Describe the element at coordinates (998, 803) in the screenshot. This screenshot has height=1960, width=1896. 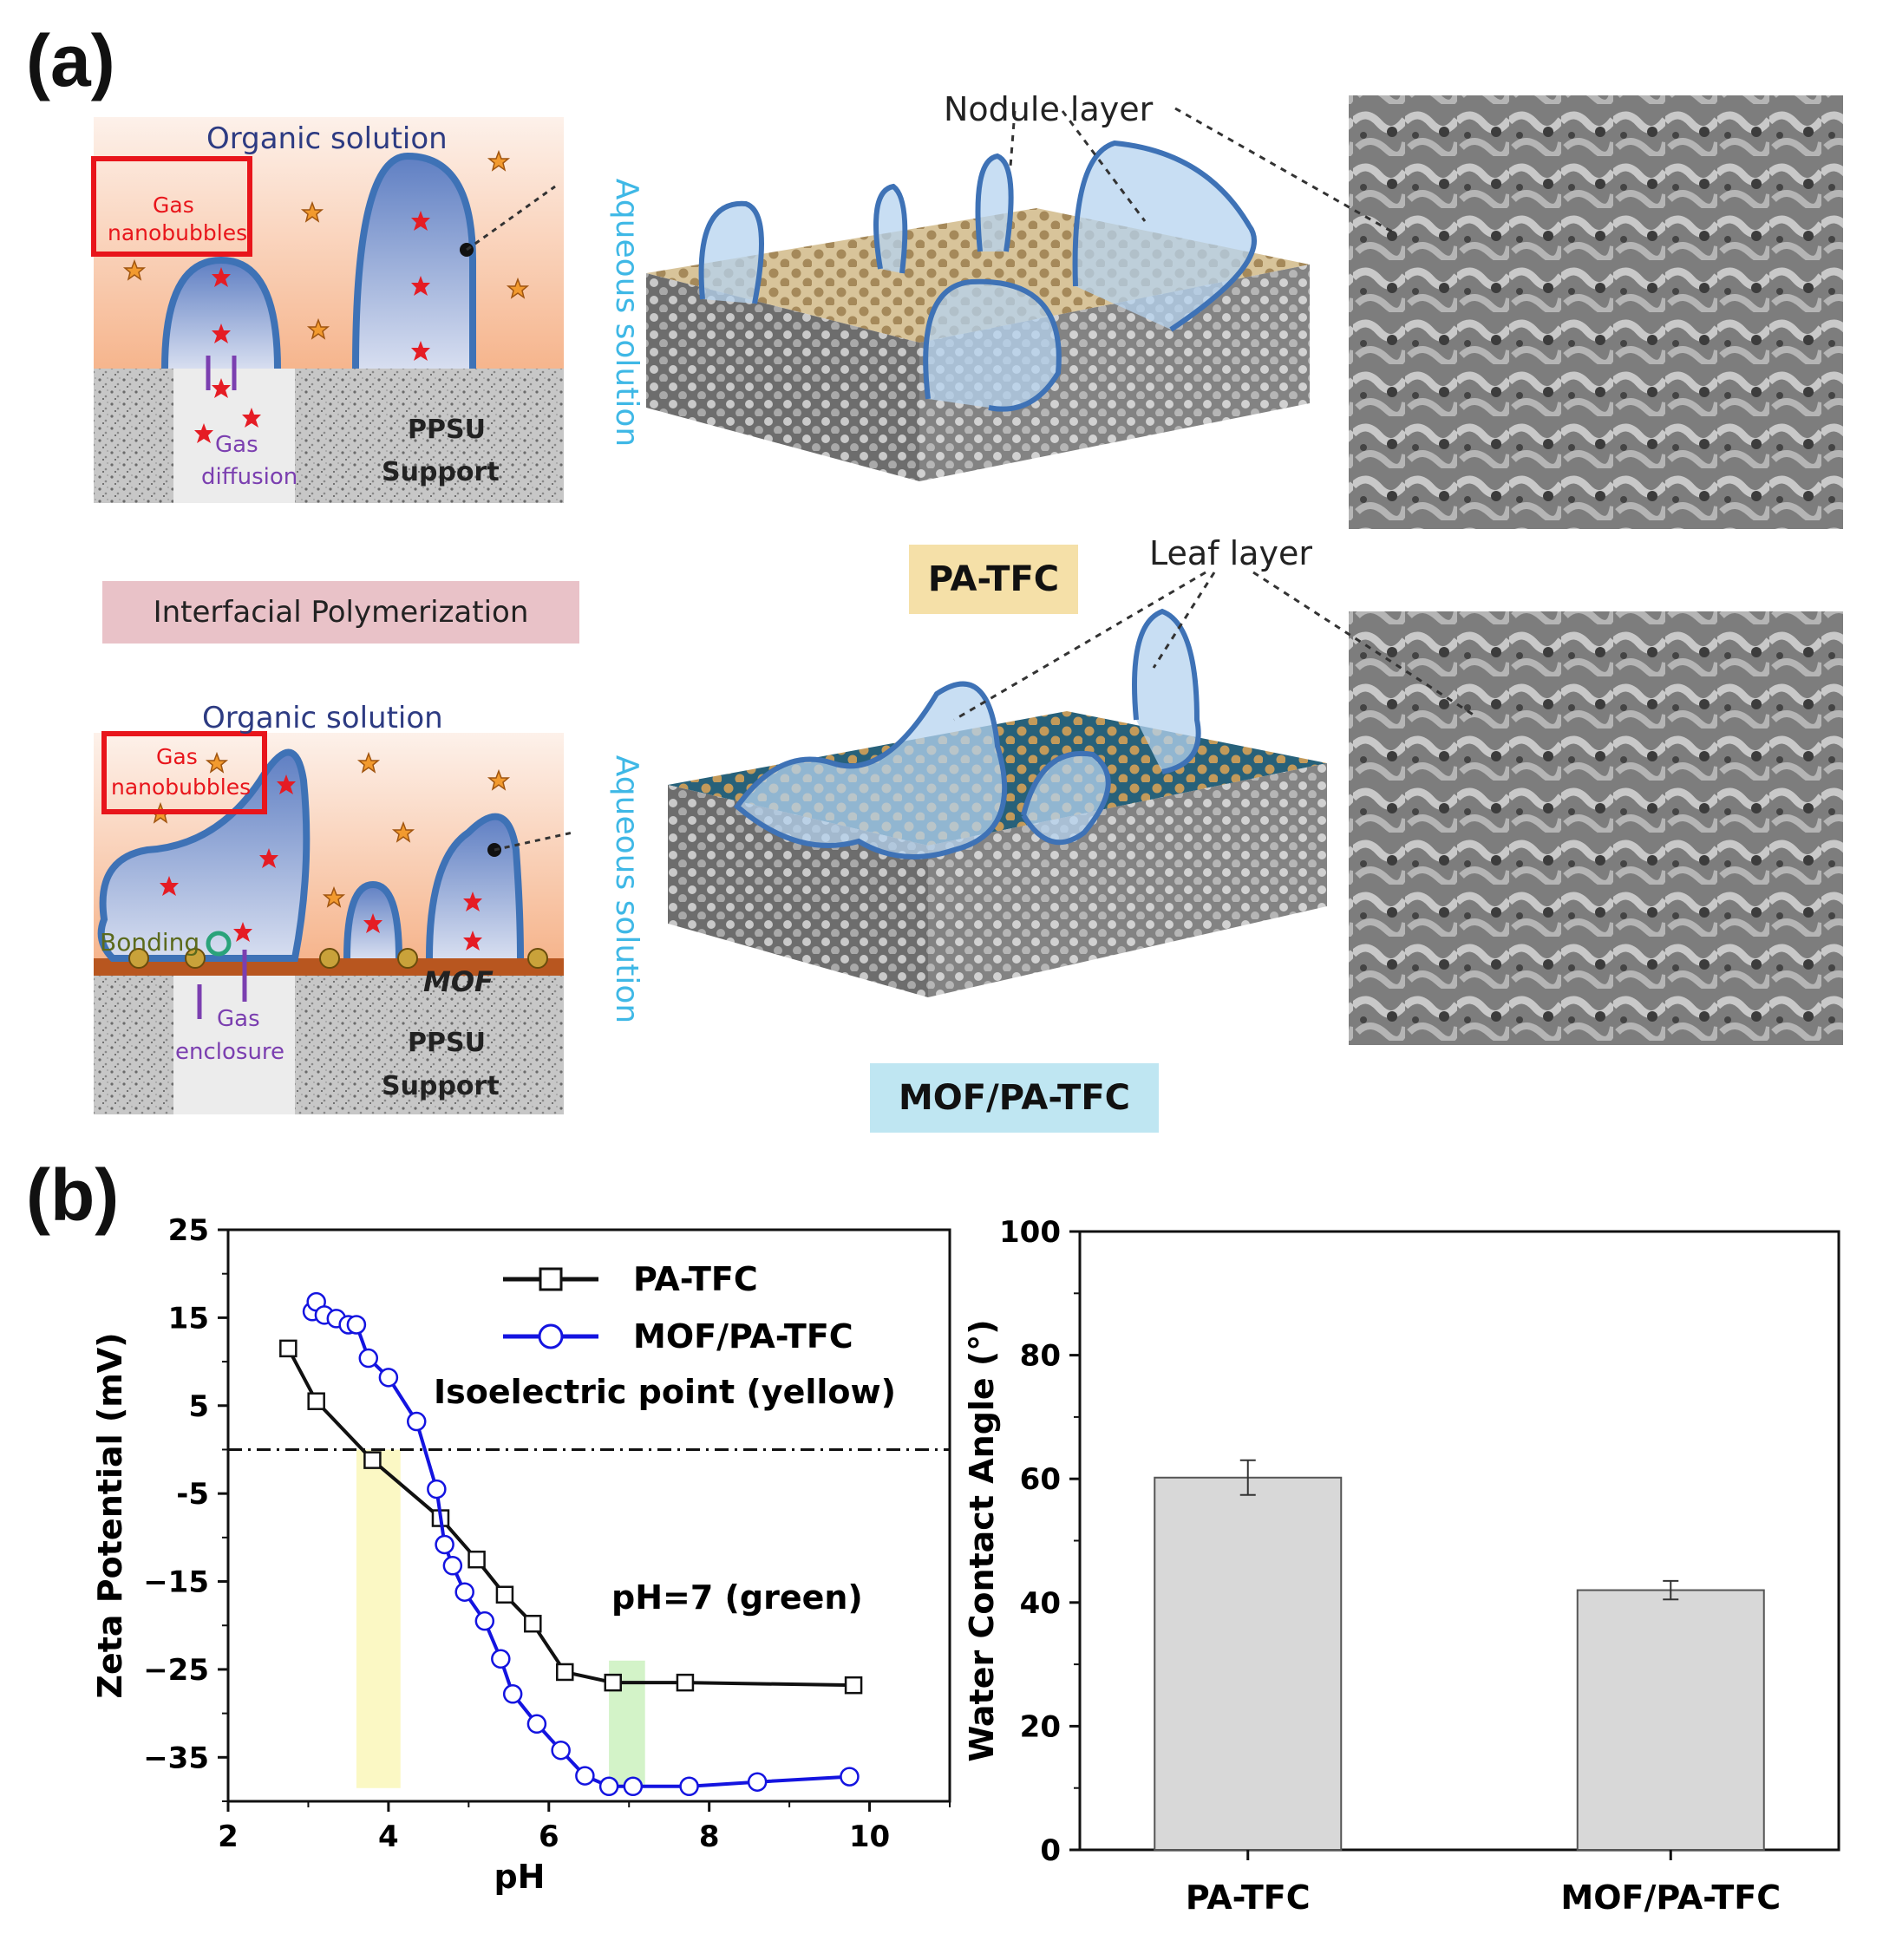
I see `membrane-3d-mof-pa-tfc` at that location.